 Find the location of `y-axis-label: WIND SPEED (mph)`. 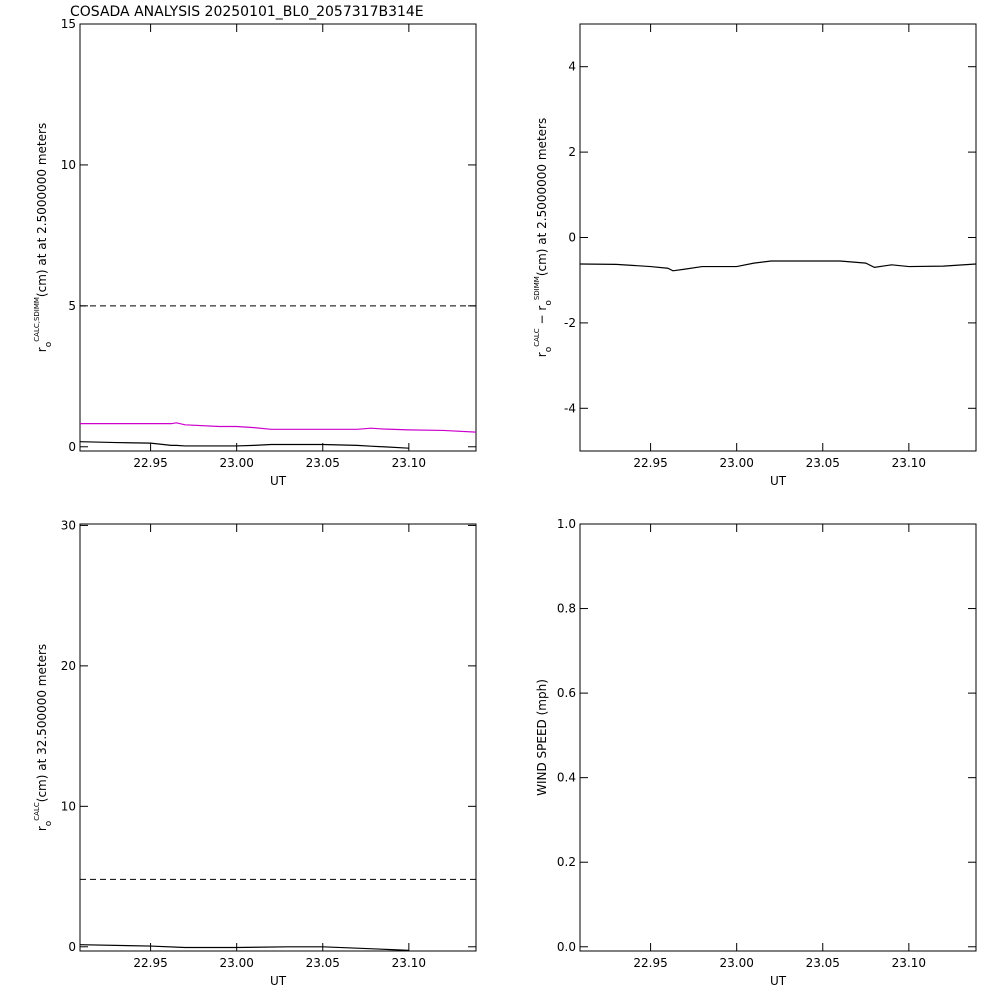

y-axis-label: WIND SPEED (mph) is located at coordinates (542, 737).